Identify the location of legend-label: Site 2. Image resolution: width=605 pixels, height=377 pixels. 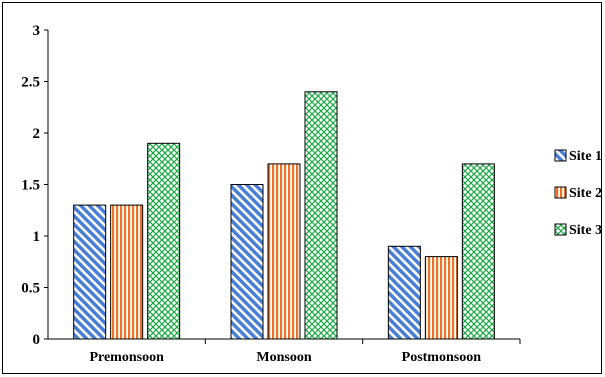
(585, 193).